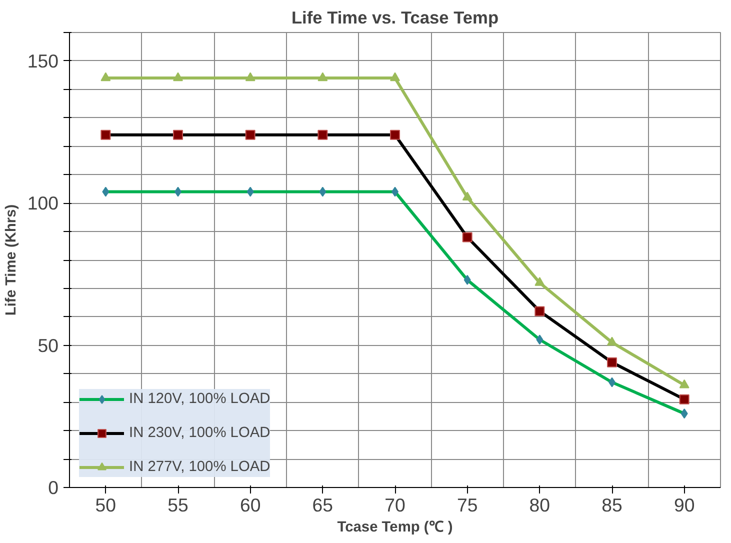 The image size is (731, 543). Describe the element at coordinates (395, 505) in the screenshot. I see `x-tick-label: 70` at that location.